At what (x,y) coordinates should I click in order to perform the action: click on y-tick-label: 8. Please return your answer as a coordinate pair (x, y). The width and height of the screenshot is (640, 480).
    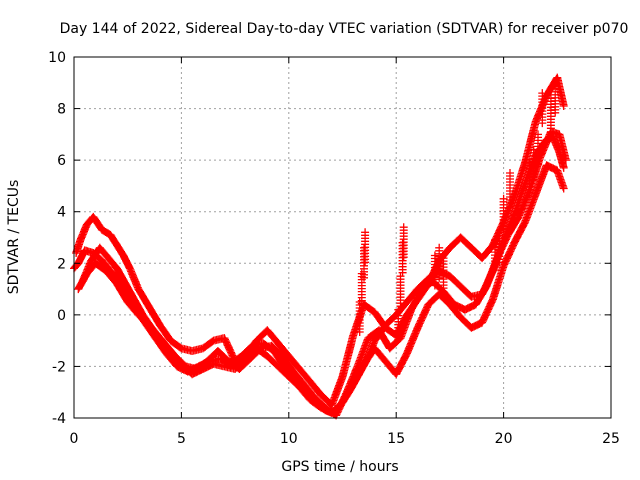
    Looking at the image, I should click on (61, 110).